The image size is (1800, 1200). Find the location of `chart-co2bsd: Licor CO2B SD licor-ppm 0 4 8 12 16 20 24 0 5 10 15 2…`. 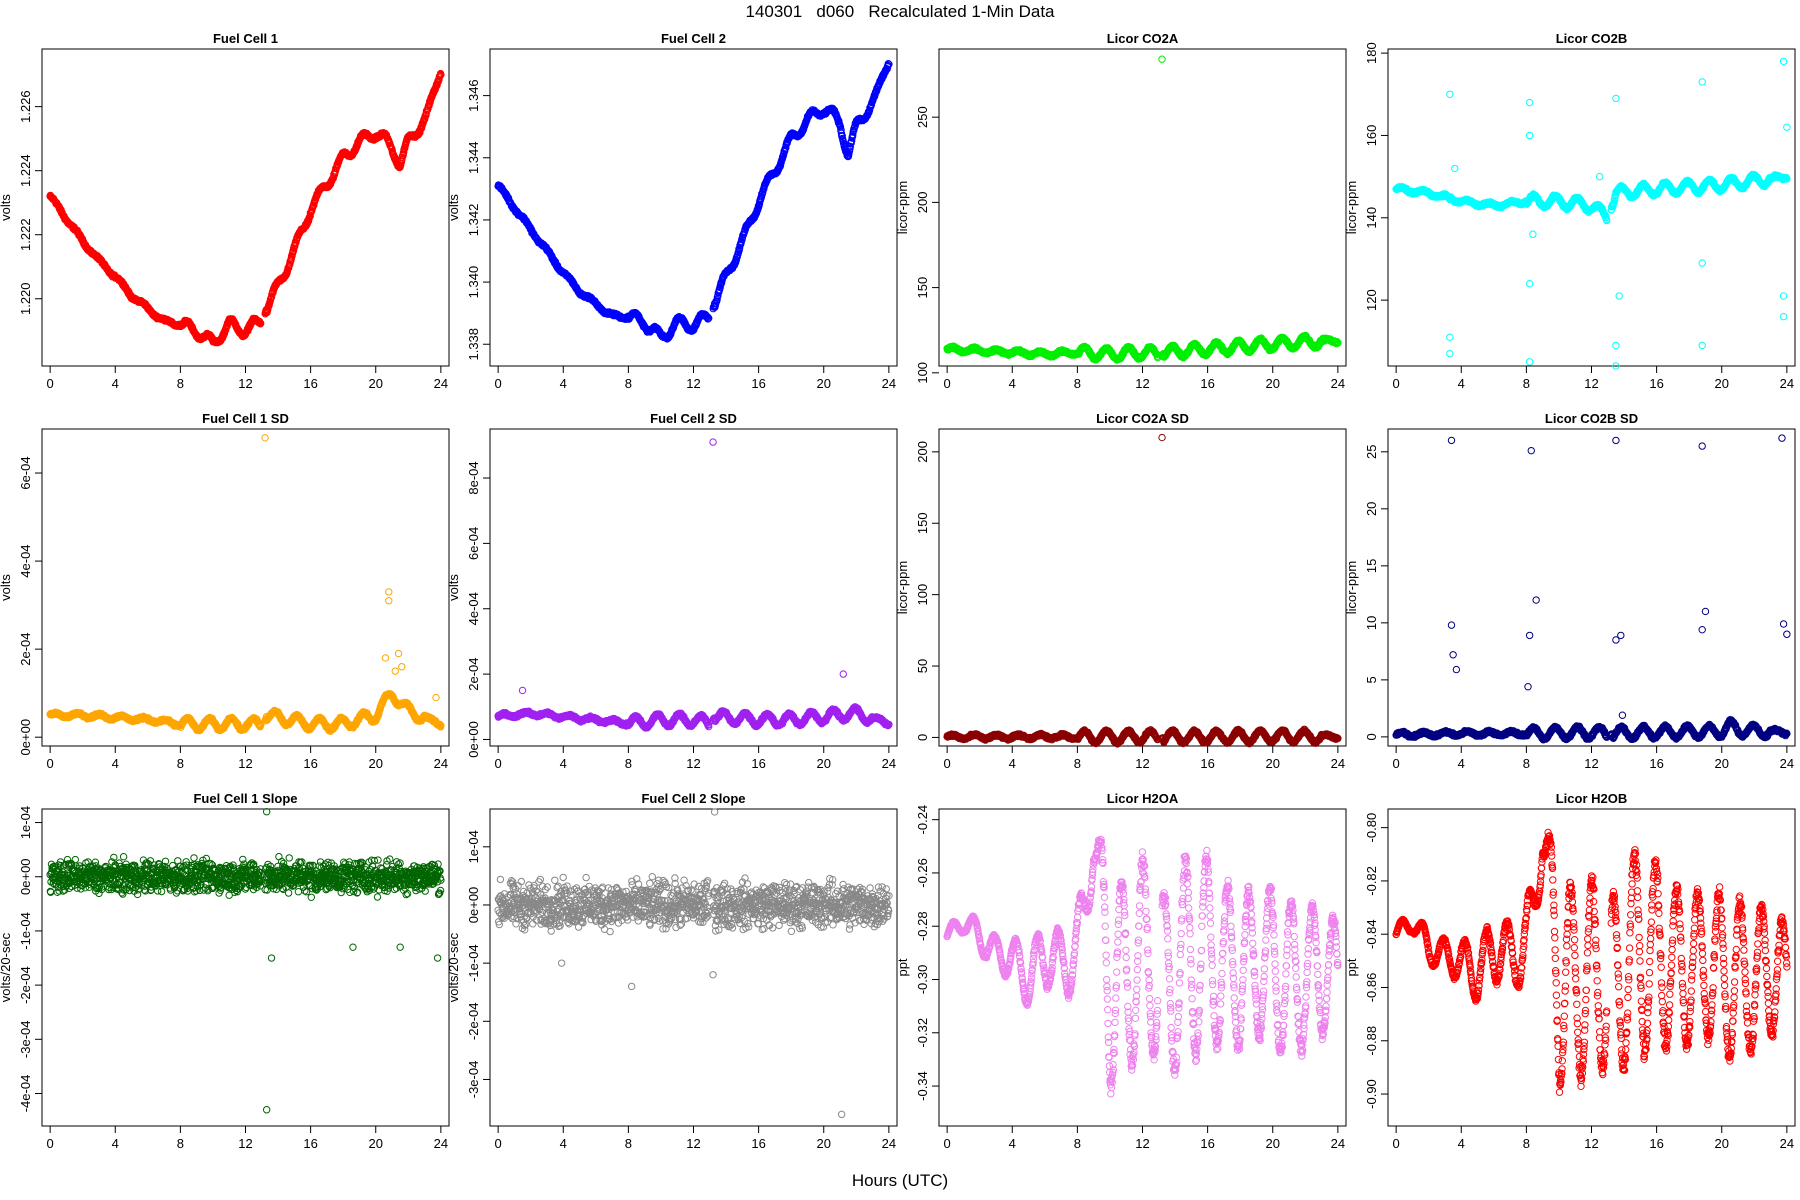

chart-co2bsd: Licor CO2B SD licor-ppm 0 4 8 12 16 20 24 0 5 10 15 2… is located at coordinates (1570, 591).